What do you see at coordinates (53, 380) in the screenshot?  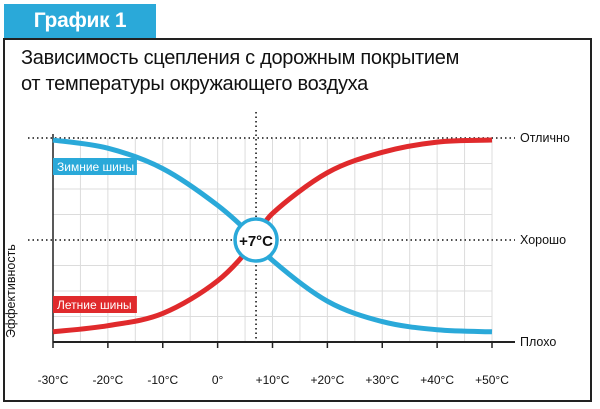 I see `x-tick-label: -30°C` at bounding box center [53, 380].